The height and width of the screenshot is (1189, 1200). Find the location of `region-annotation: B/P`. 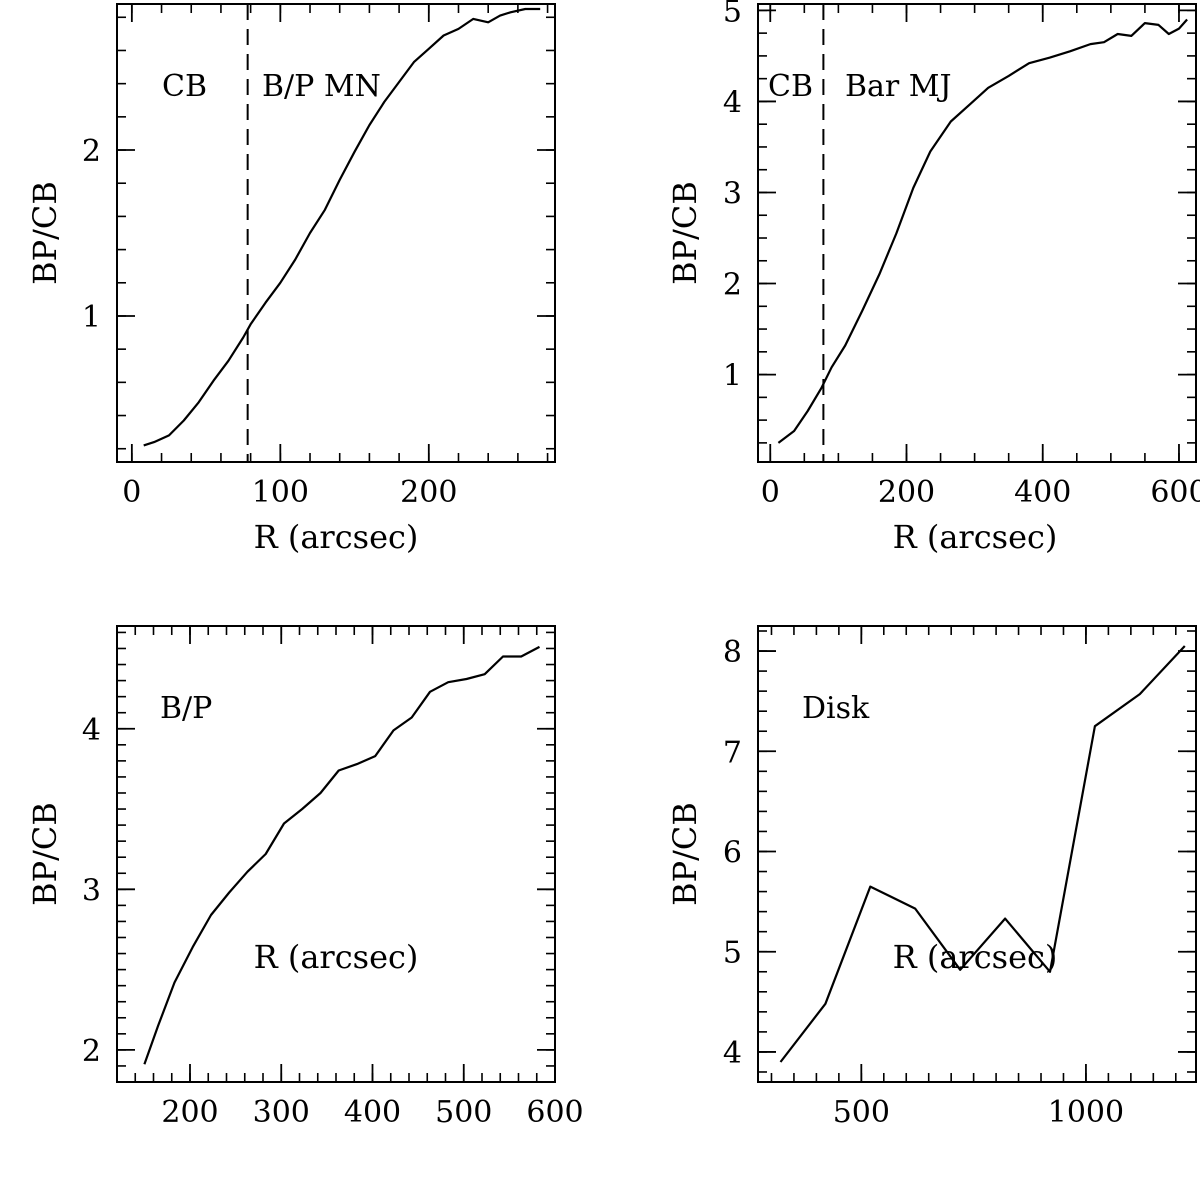

region-annotation: B/P is located at coordinates (186, 708).